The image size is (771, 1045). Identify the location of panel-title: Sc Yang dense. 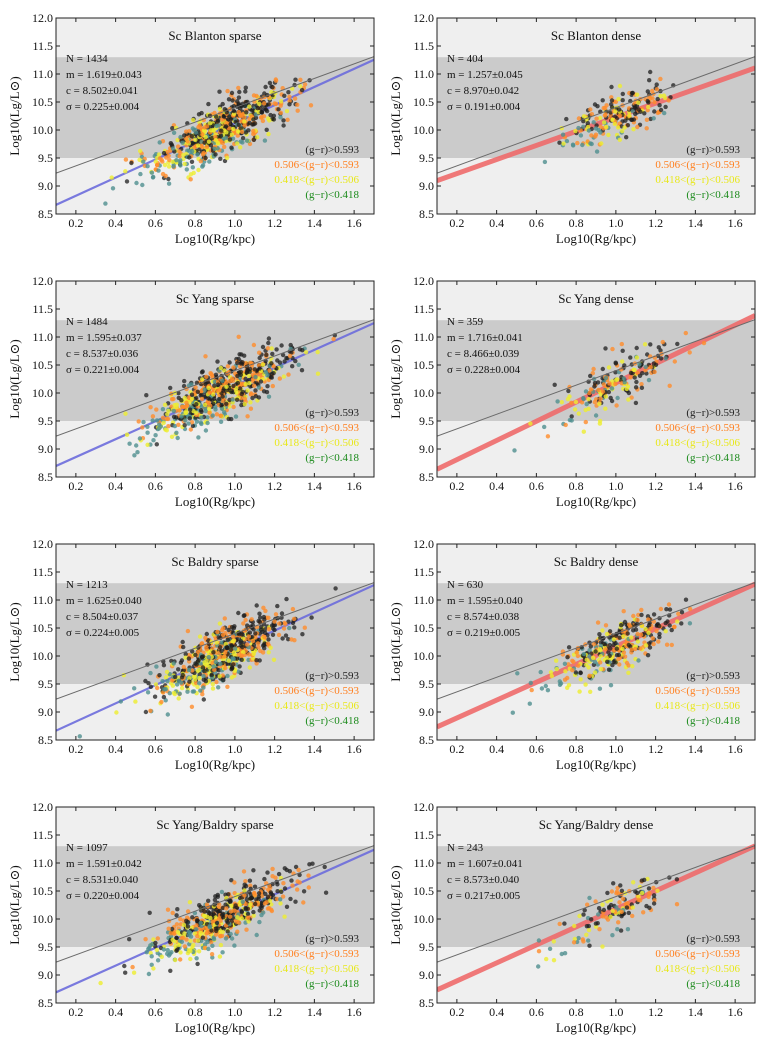
(596, 298).